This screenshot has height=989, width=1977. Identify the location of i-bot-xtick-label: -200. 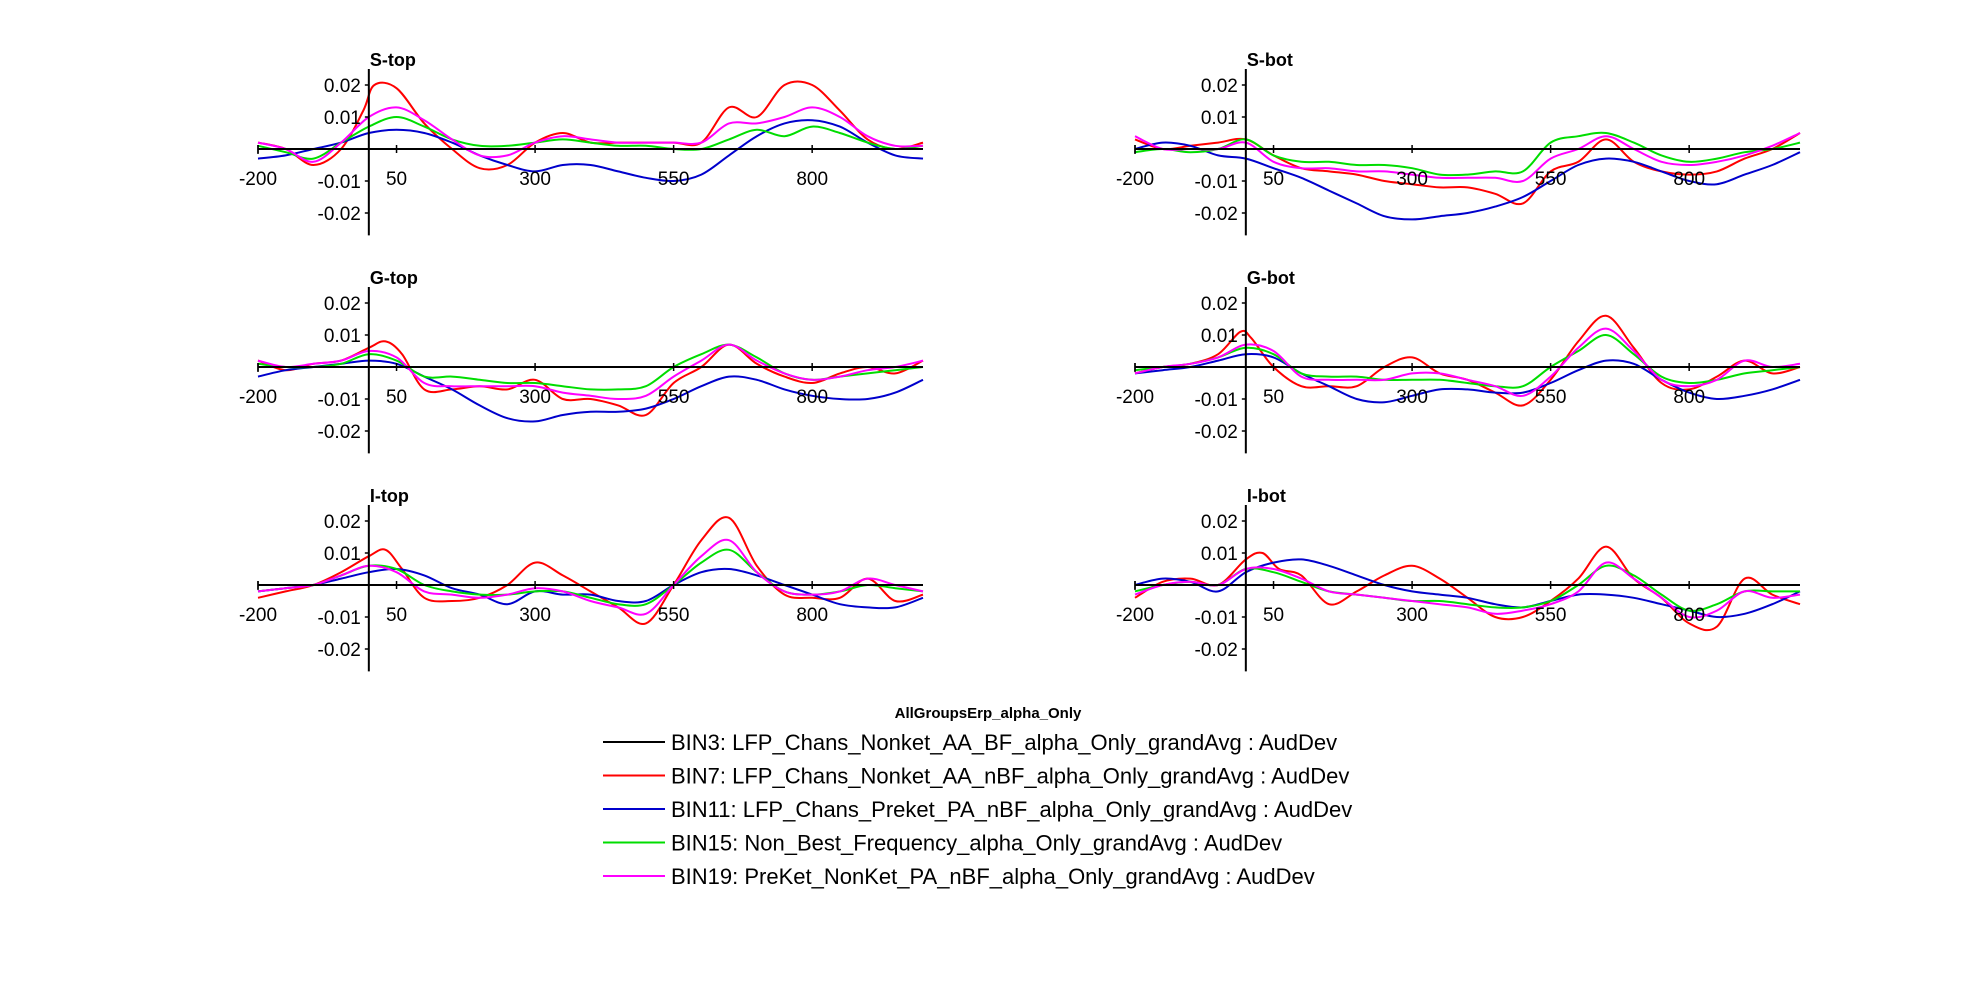
(1135, 615).